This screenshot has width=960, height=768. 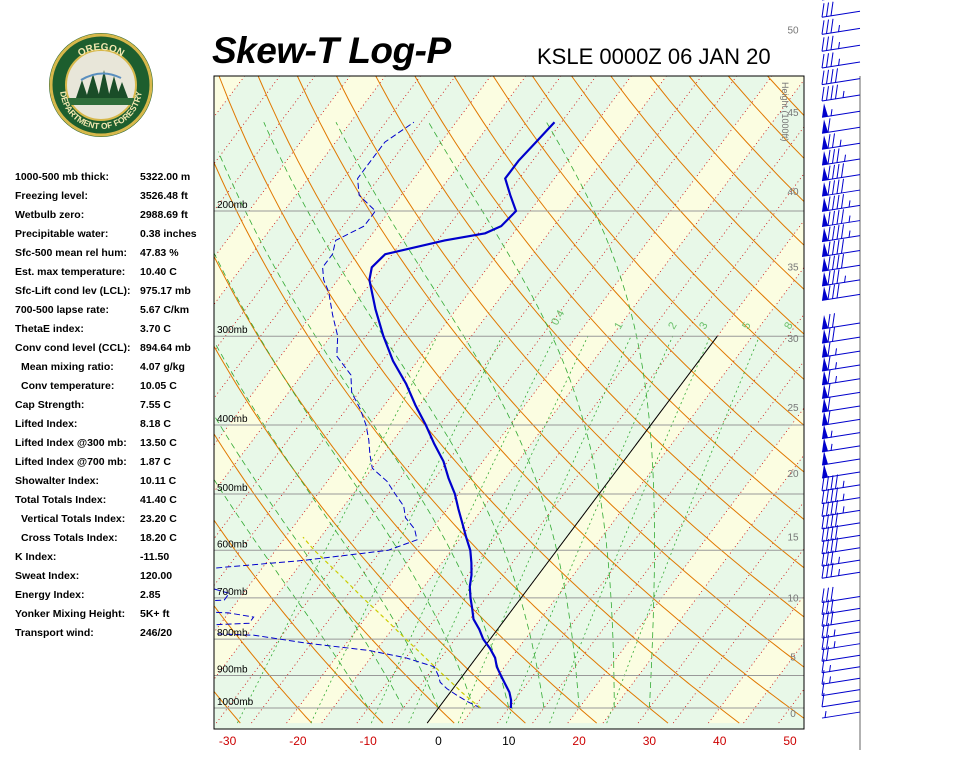 What do you see at coordinates (785, 112) in the screenshot?
I see `height-axis-label: Height (1000ft)` at bounding box center [785, 112].